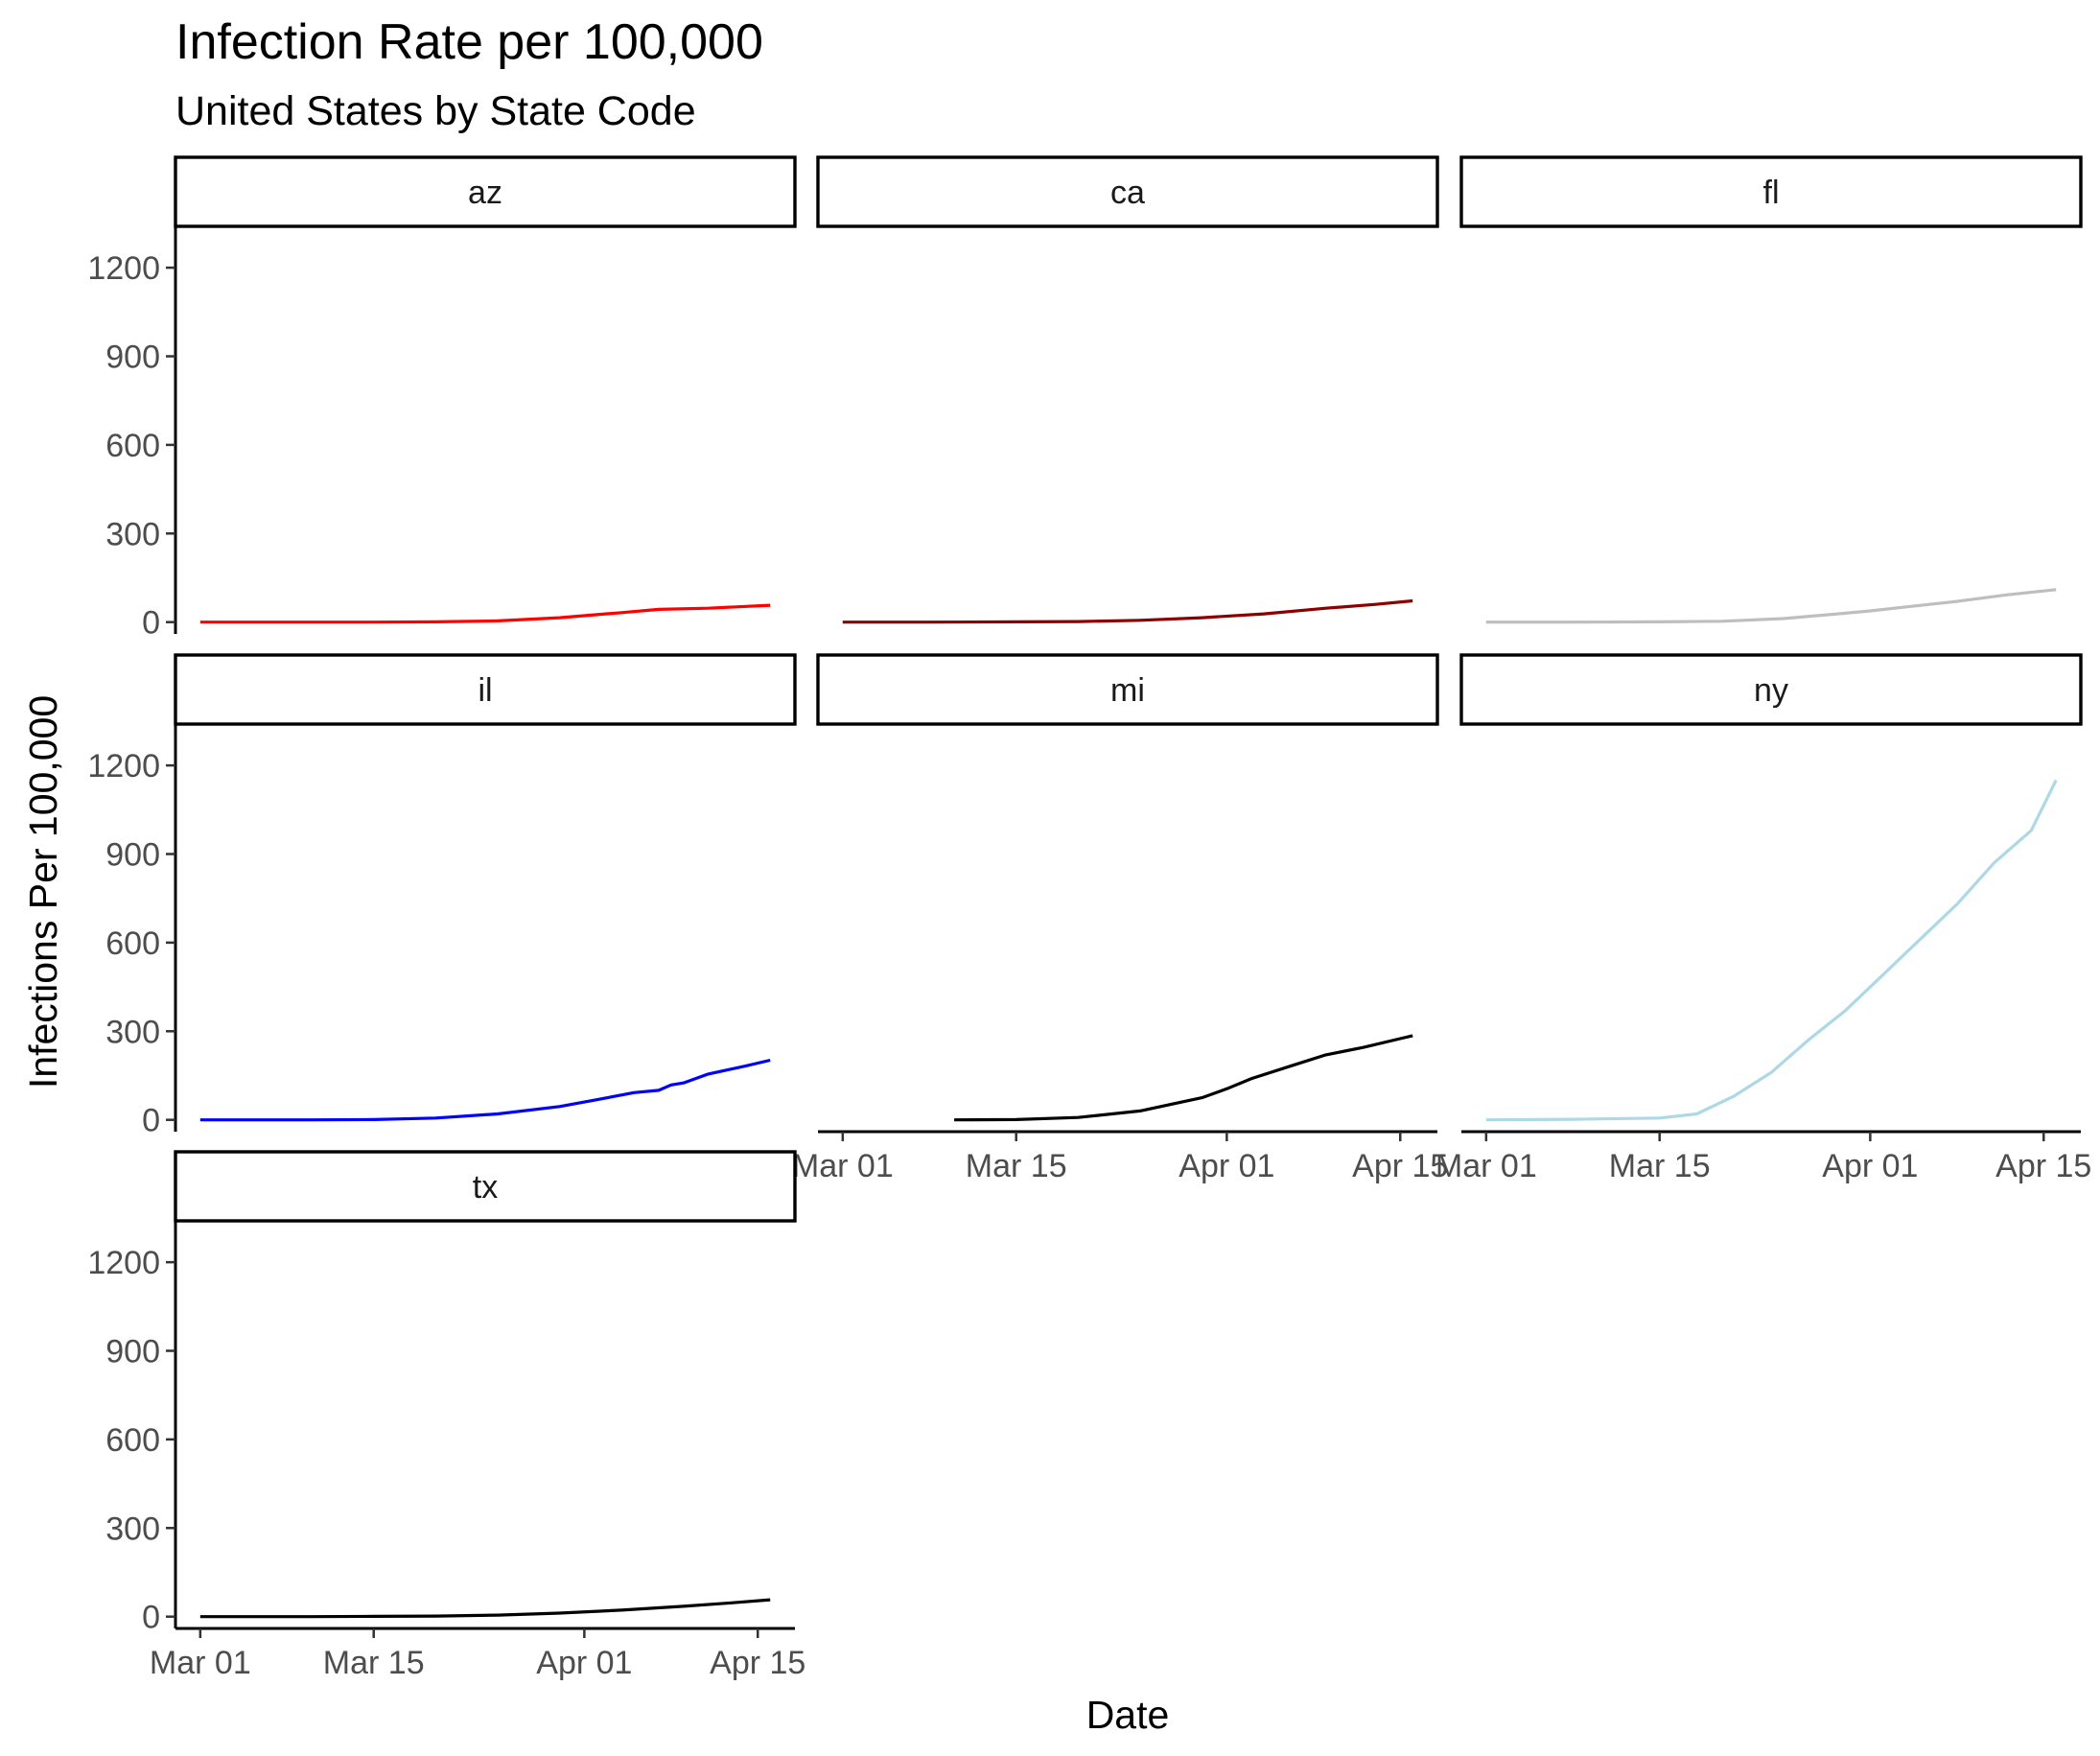 The image size is (2100, 1756). I want to click on facet-strip-label: tx, so click(485, 1187).